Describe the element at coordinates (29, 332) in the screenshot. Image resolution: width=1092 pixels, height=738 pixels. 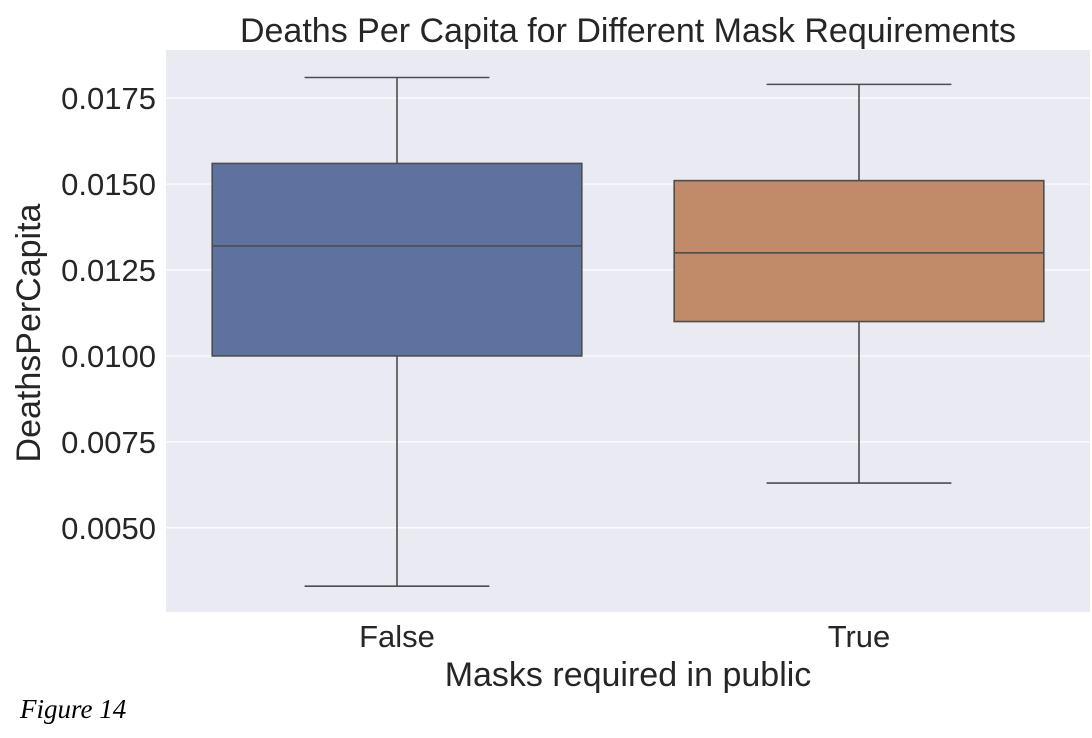
I see `y-axis-label: DeathsPerCapita` at that location.